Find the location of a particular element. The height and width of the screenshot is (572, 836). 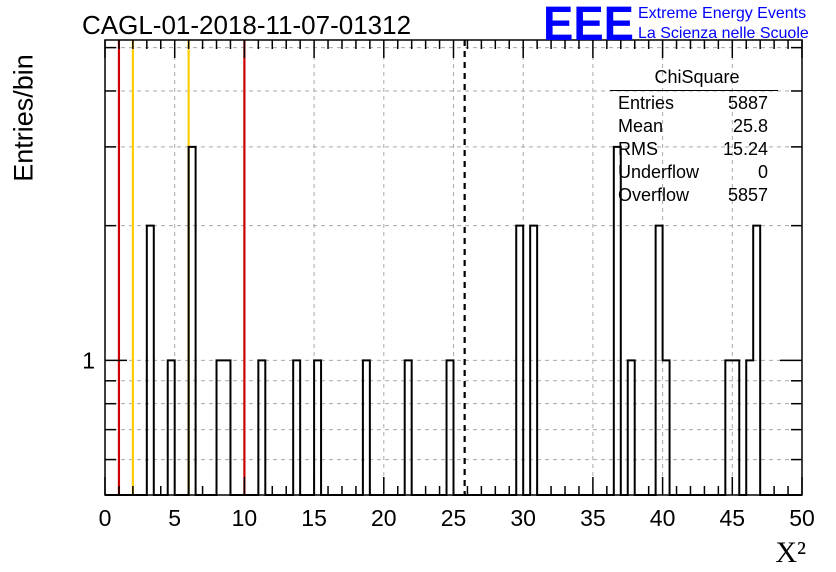

eee-logo: EEE is located at coordinates (588, 22).